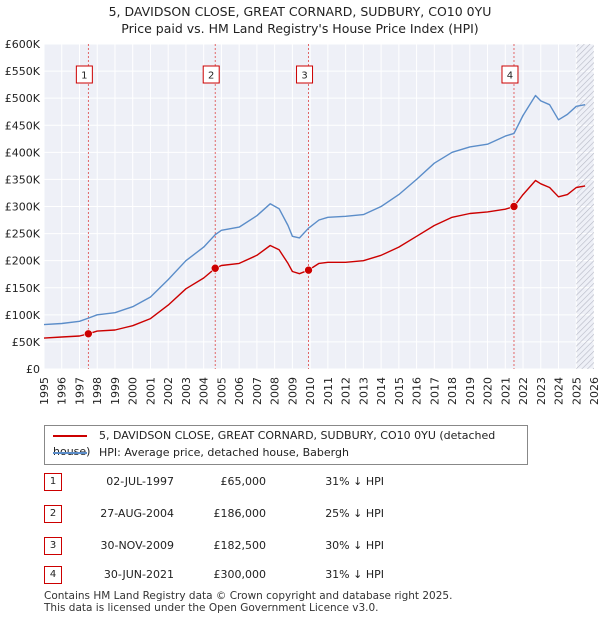 Image resolution: width=600 pixels, height=620 pixels. I want to click on transaction-date: 30-JUN-2021, so click(138, 574).